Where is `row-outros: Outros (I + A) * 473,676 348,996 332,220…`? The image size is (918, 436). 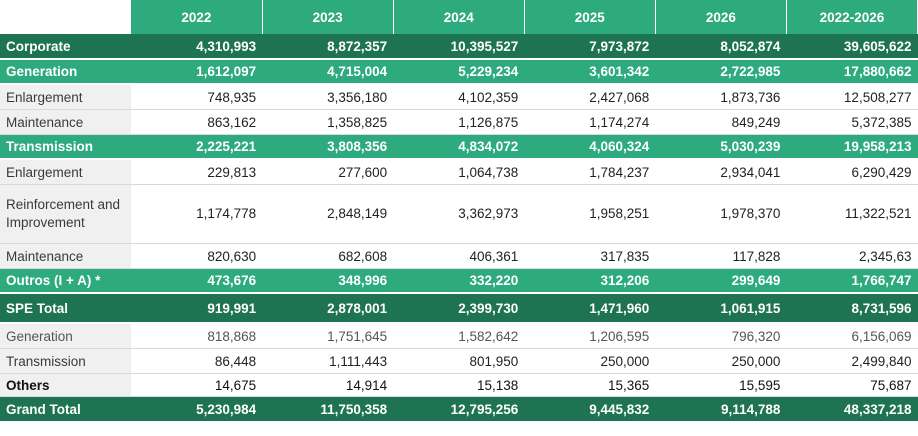 row-outros: Outros (I + A) * 473,676 348,996 332,220… is located at coordinates (459, 281).